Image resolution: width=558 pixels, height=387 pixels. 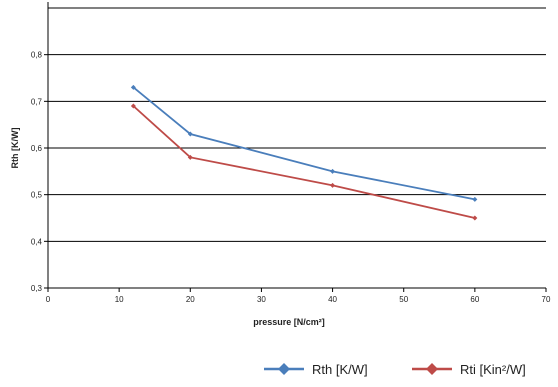 I want to click on y-tick-label: 0,3, so click(x=37, y=288).